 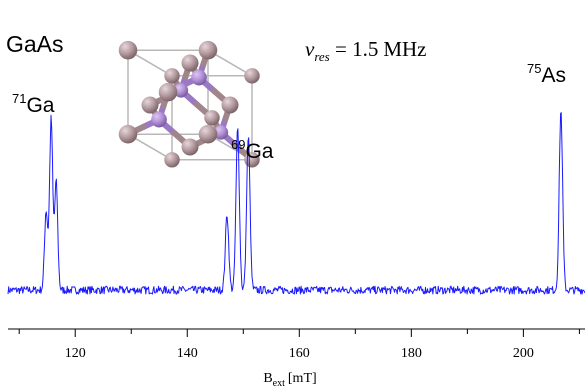 I want to click on x-axis-label: Bext [mT], so click(x=289, y=380).